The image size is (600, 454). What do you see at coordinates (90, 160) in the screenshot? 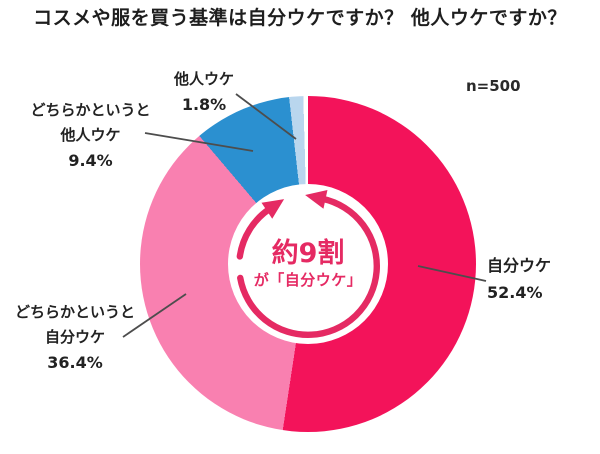
I see `callout-rather-others-appeal-value: 9.4%` at bounding box center [90, 160].